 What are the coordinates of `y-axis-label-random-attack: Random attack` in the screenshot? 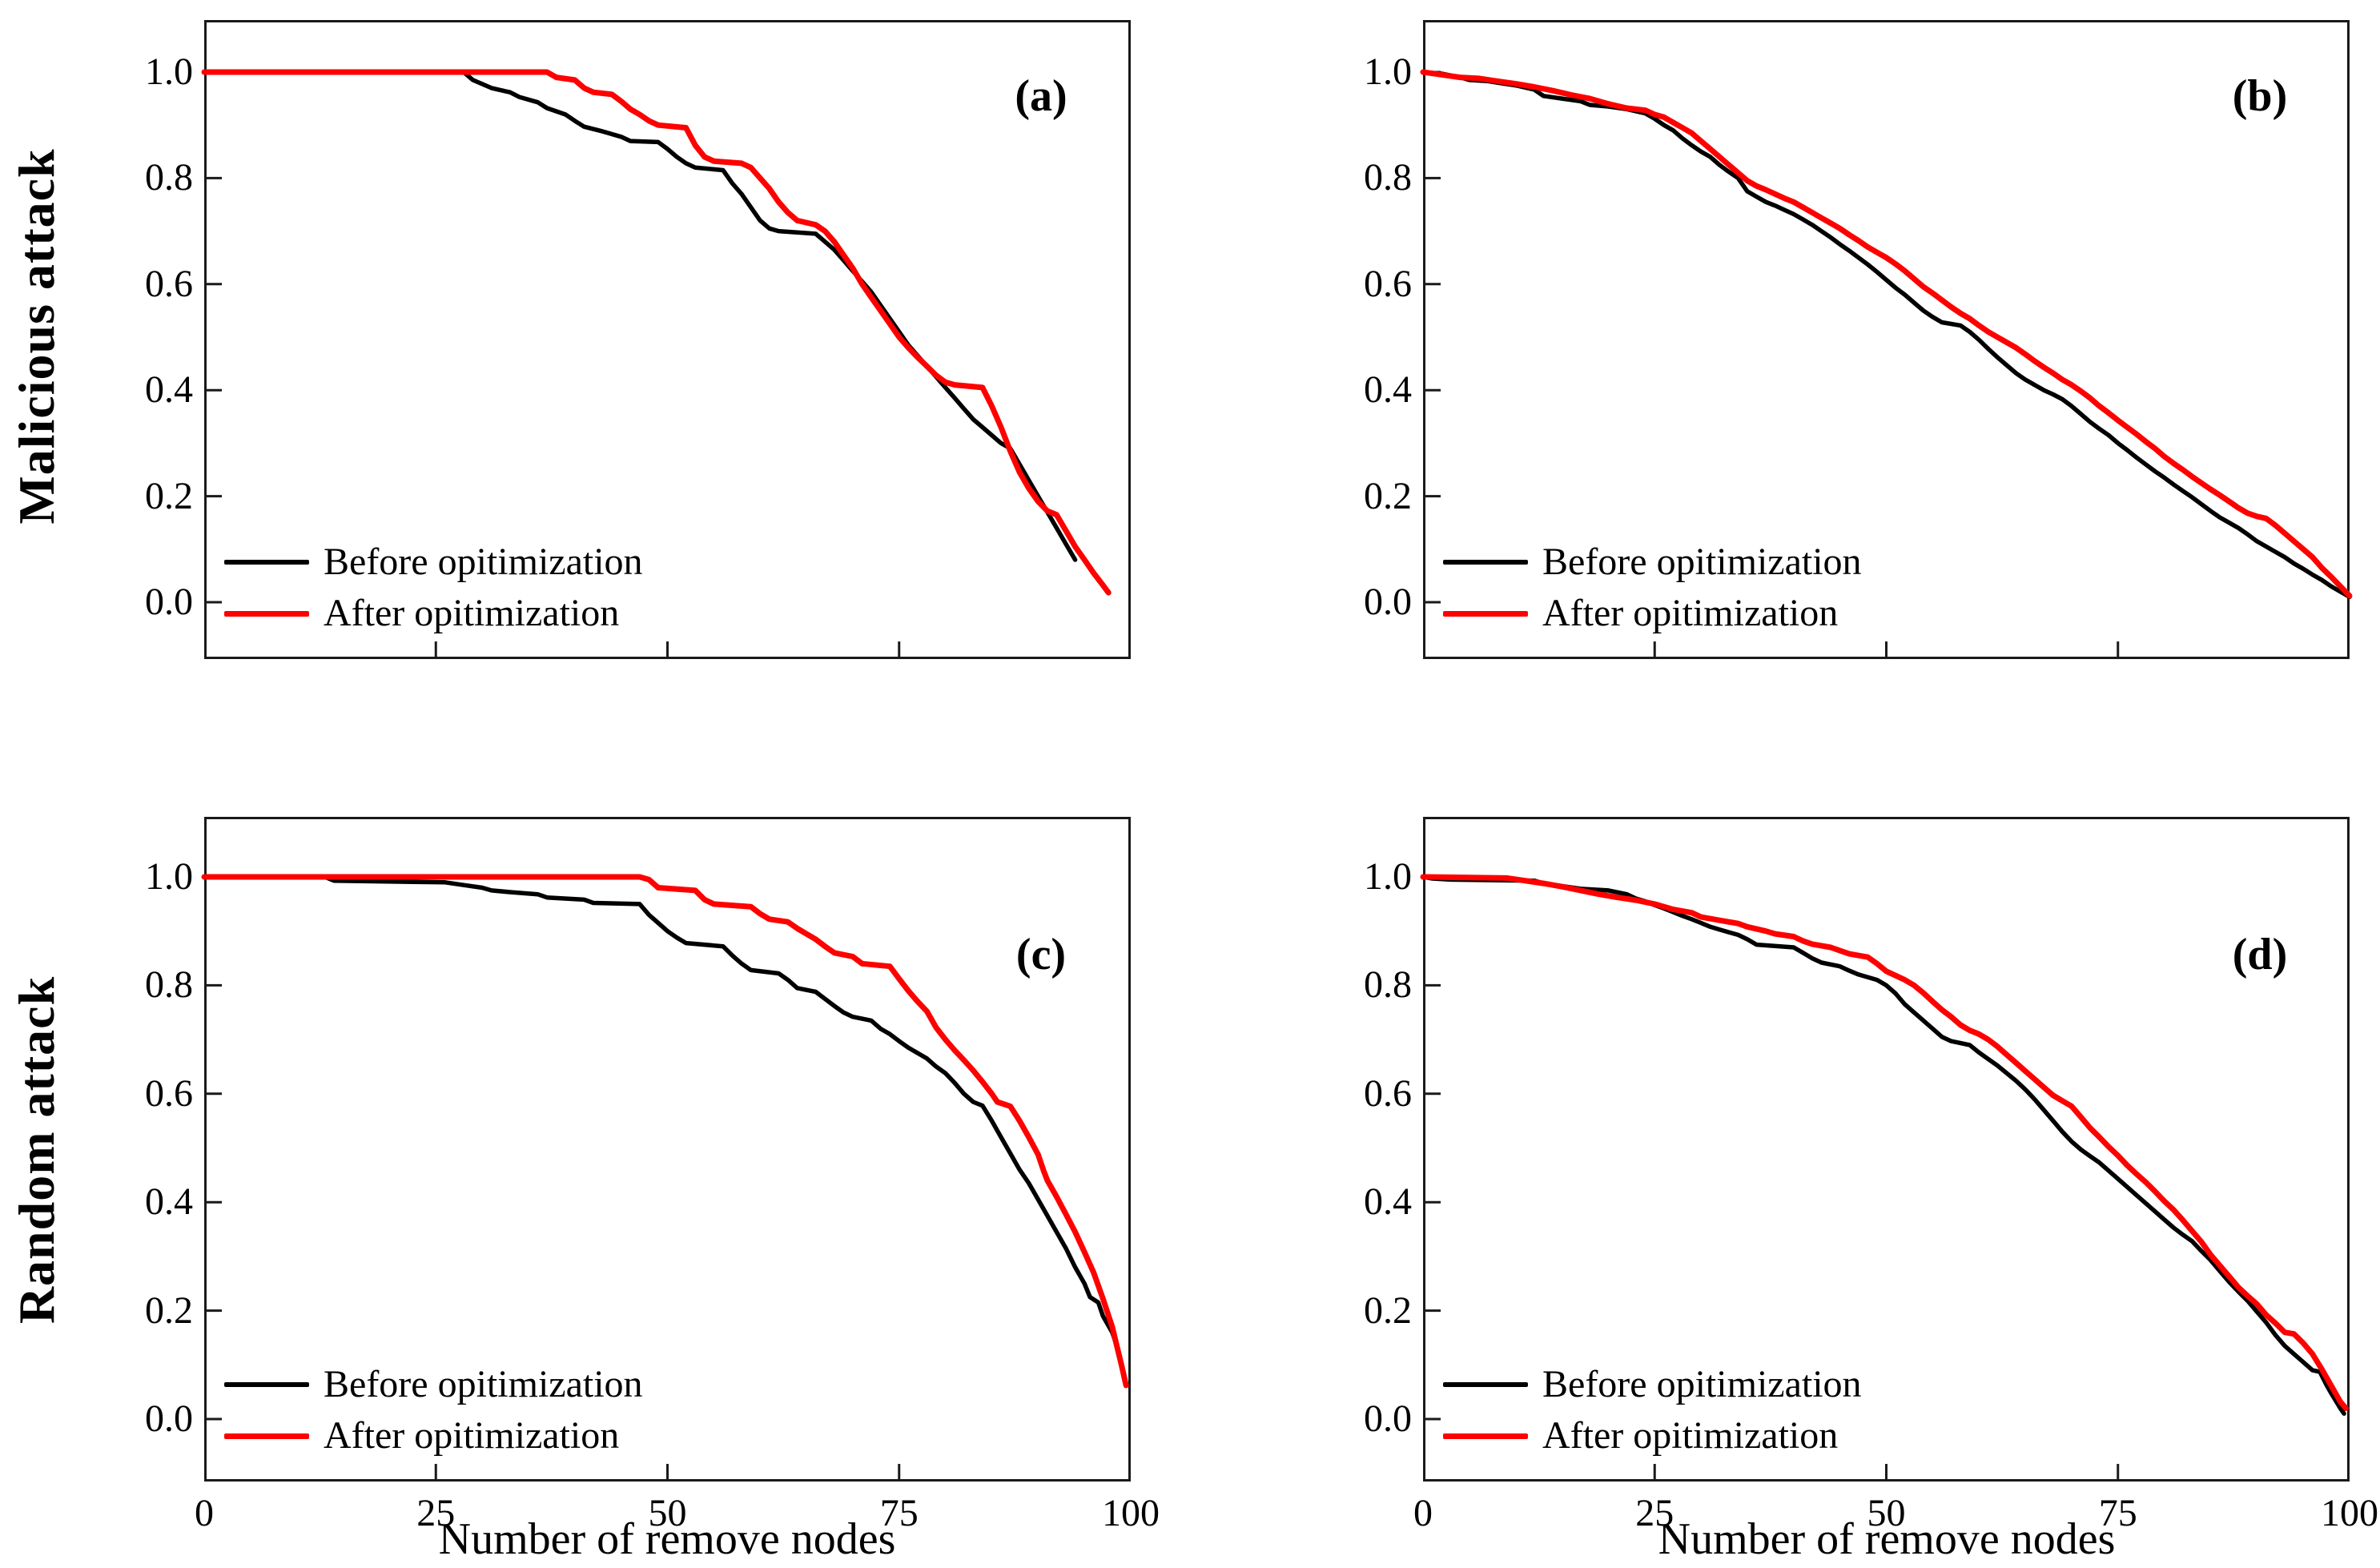 It's located at (36, 1150).